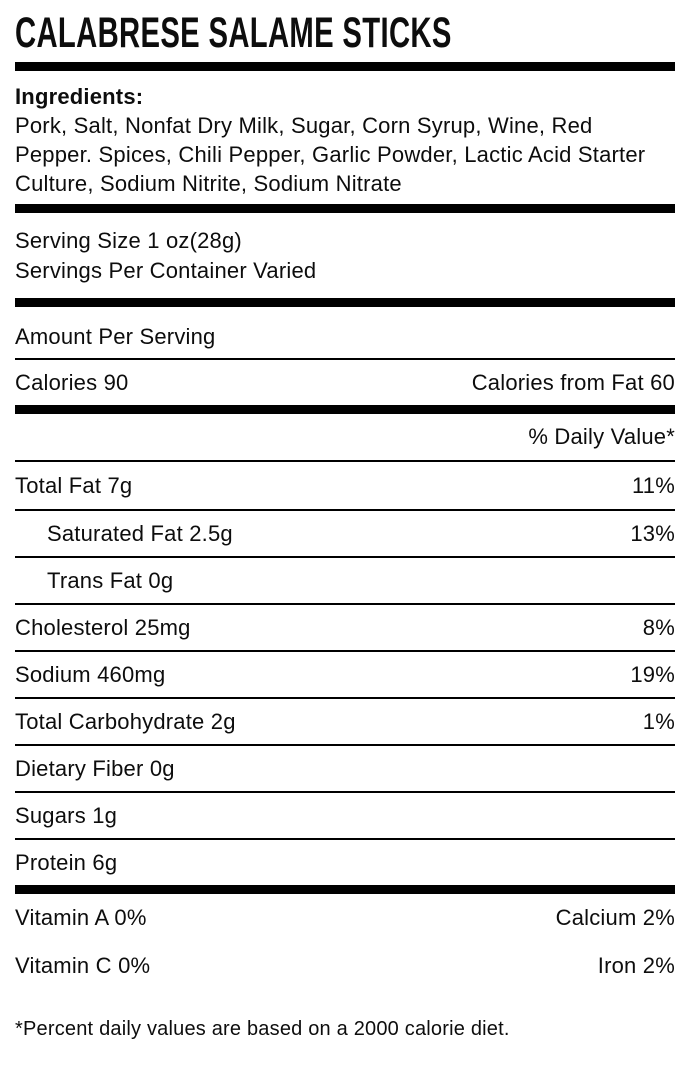  What do you see at coordinates (345, 720) in the screenshot?
I see `nutrient-row-total-carbohydrate: Total Carbohydrate 2g 1%` at bounding box center [345, 720].